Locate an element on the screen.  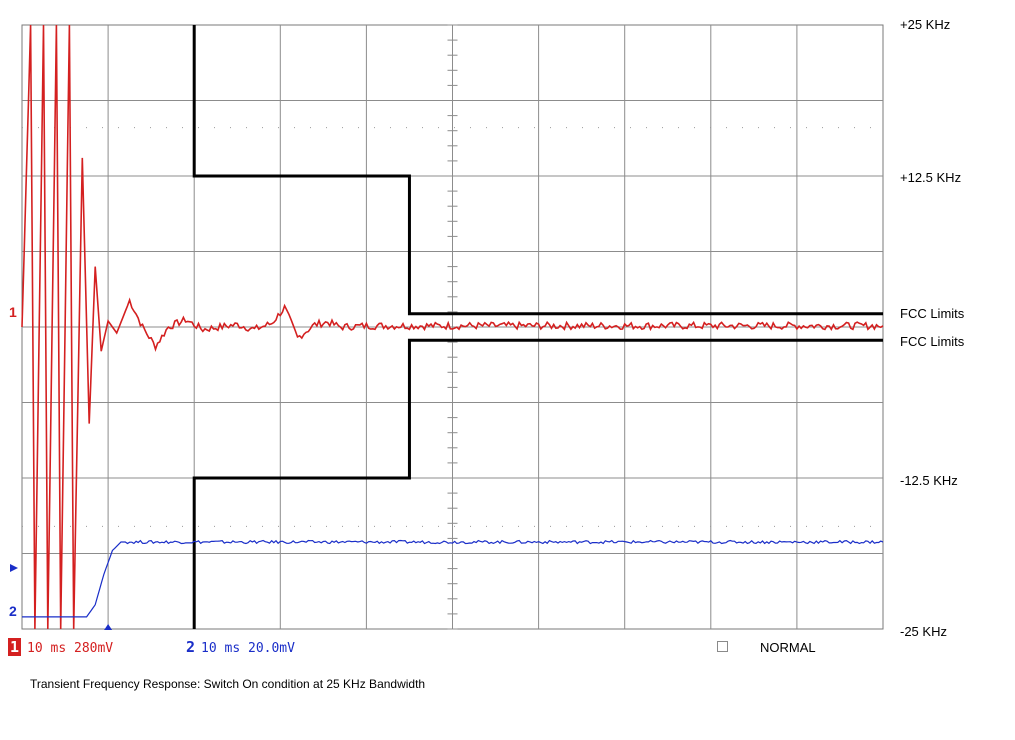
trigger-marker-icon is located at coordinates (108, 627).